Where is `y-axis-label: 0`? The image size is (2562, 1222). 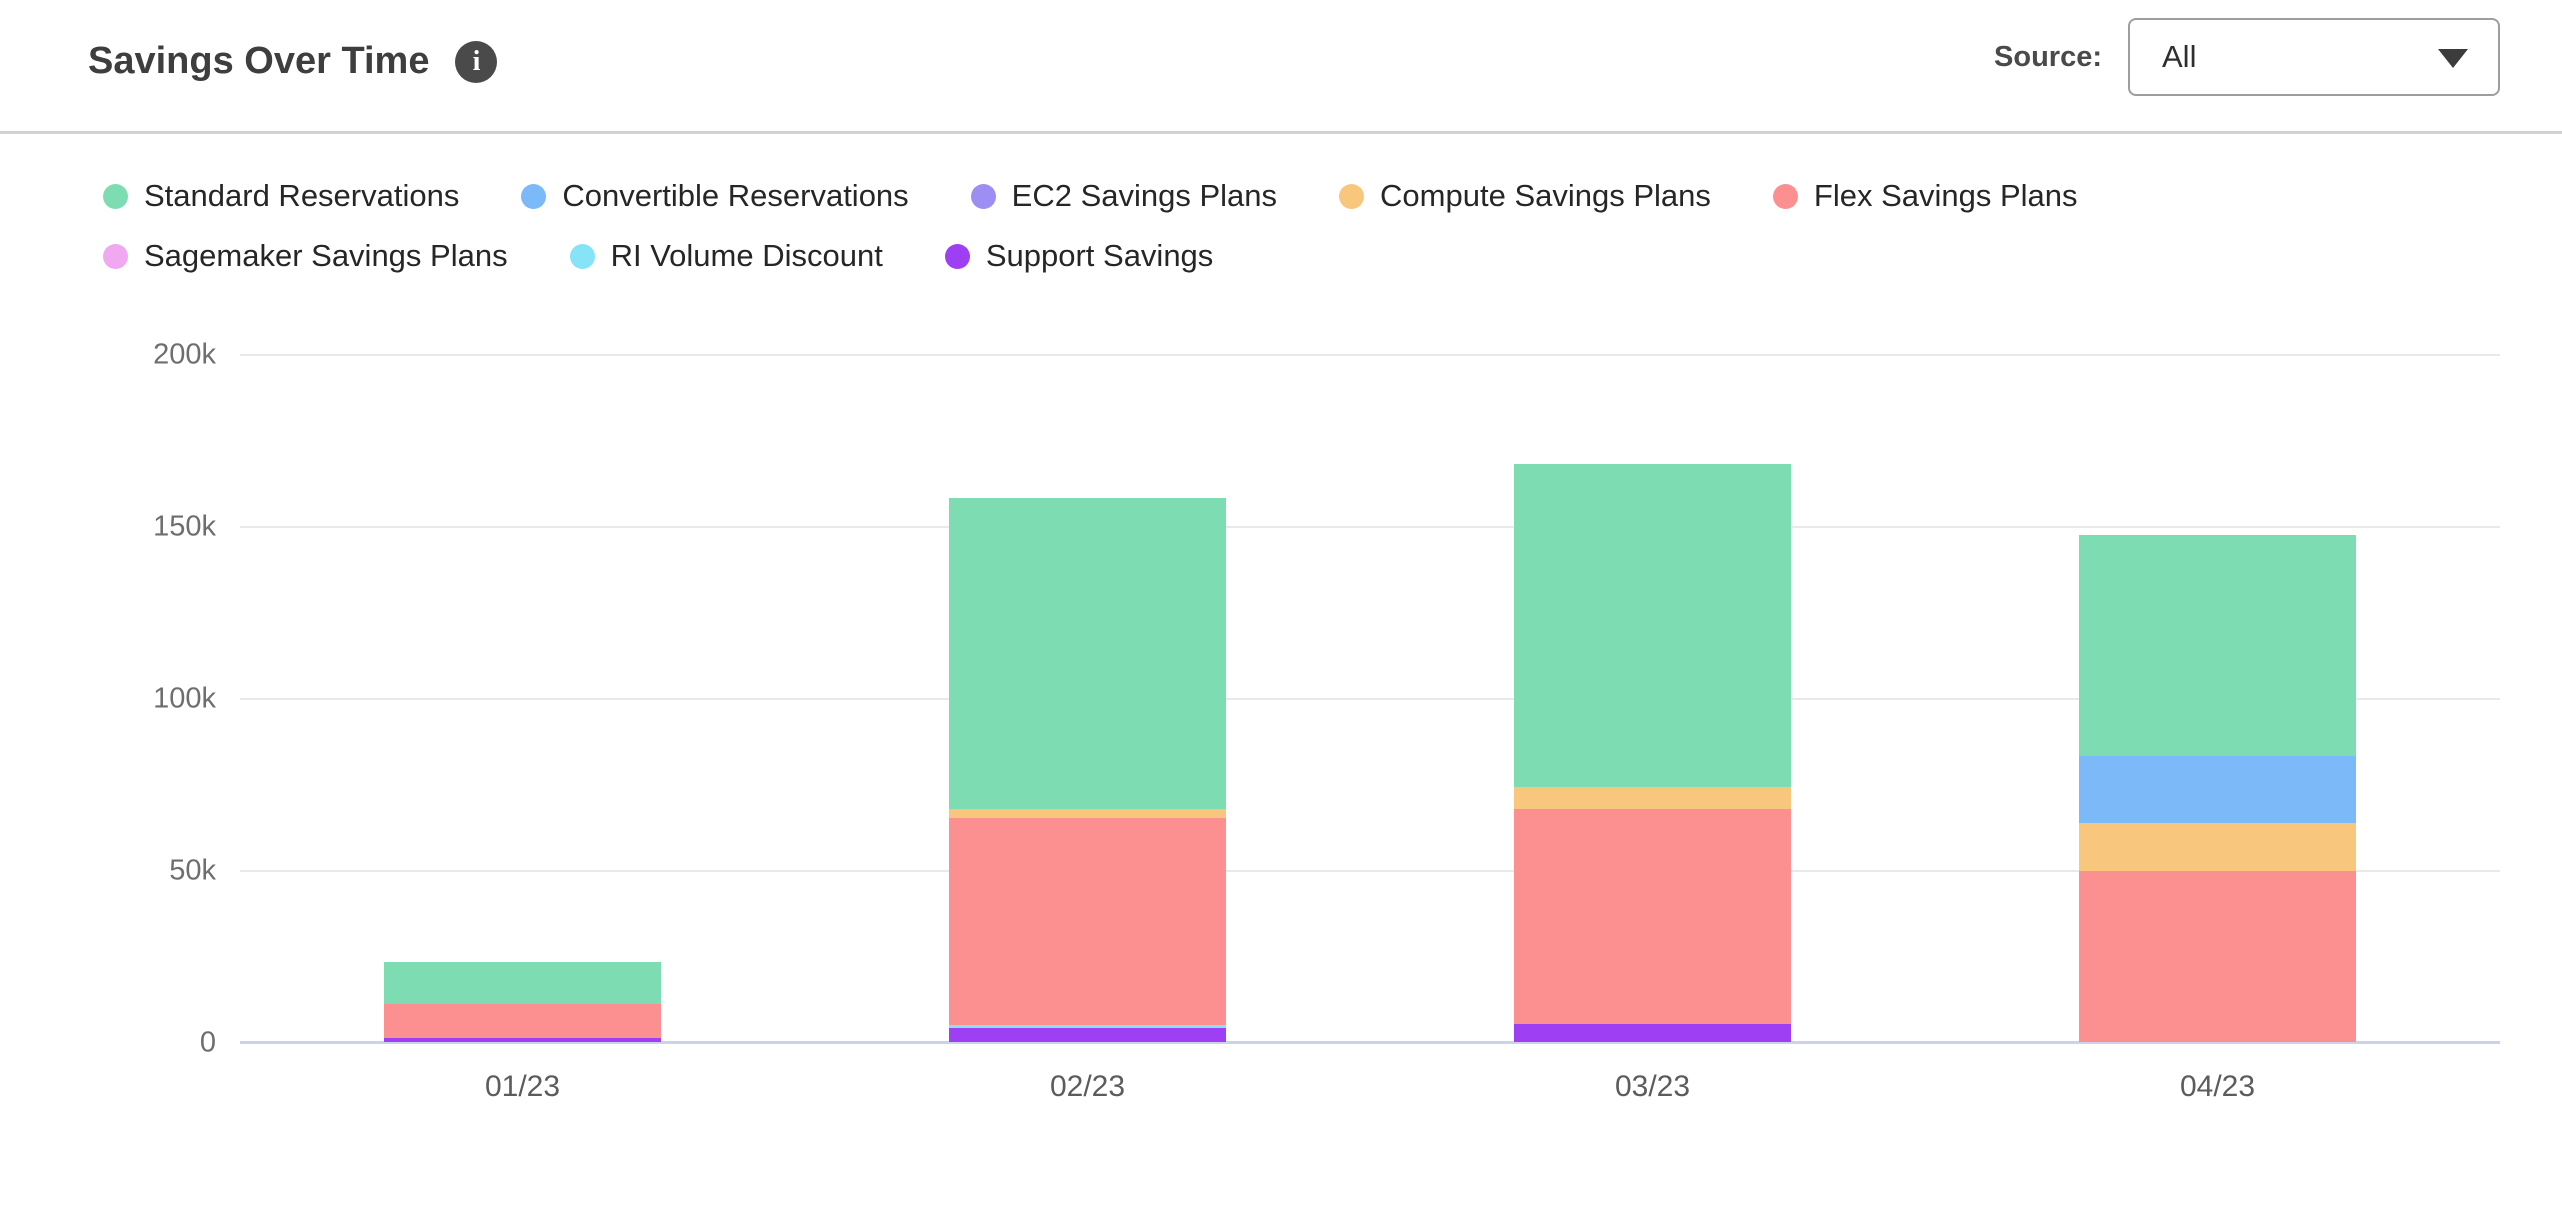 y-axis-label: 0 is located at coordinates (207, 1042).